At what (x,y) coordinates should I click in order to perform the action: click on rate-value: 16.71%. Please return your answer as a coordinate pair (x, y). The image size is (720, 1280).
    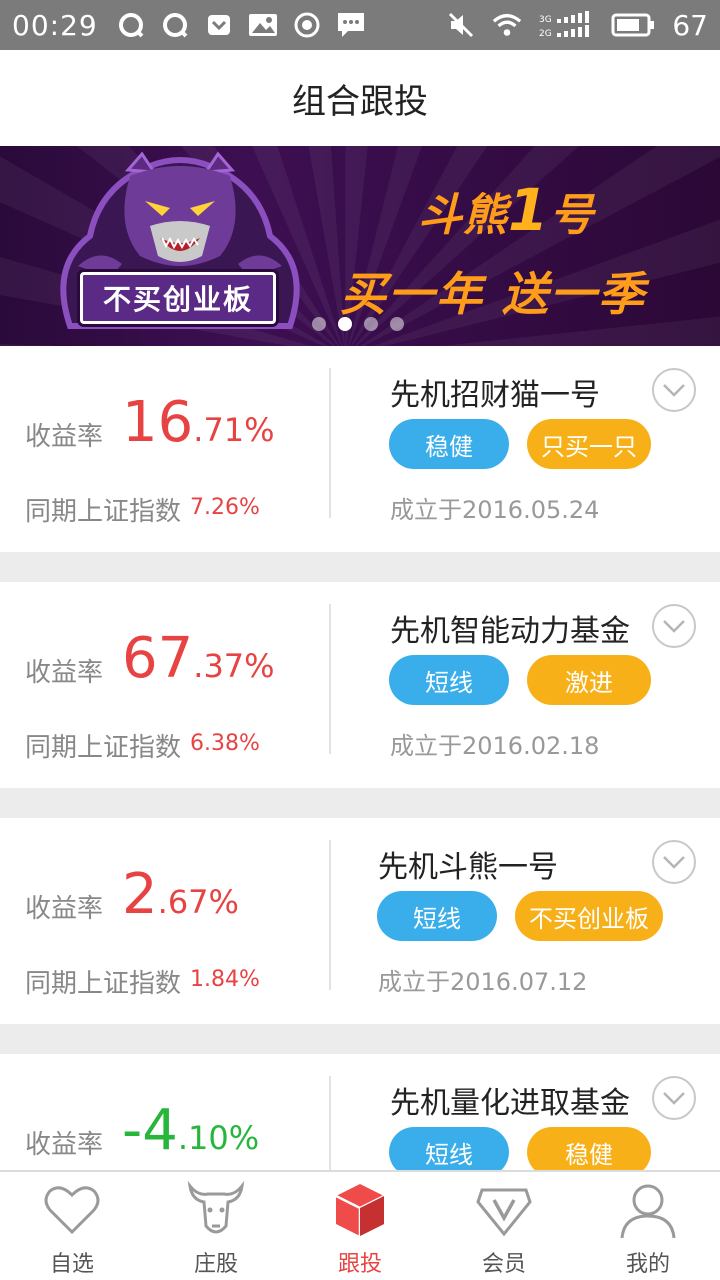
    Looking at the image, I should click on (198, 422).